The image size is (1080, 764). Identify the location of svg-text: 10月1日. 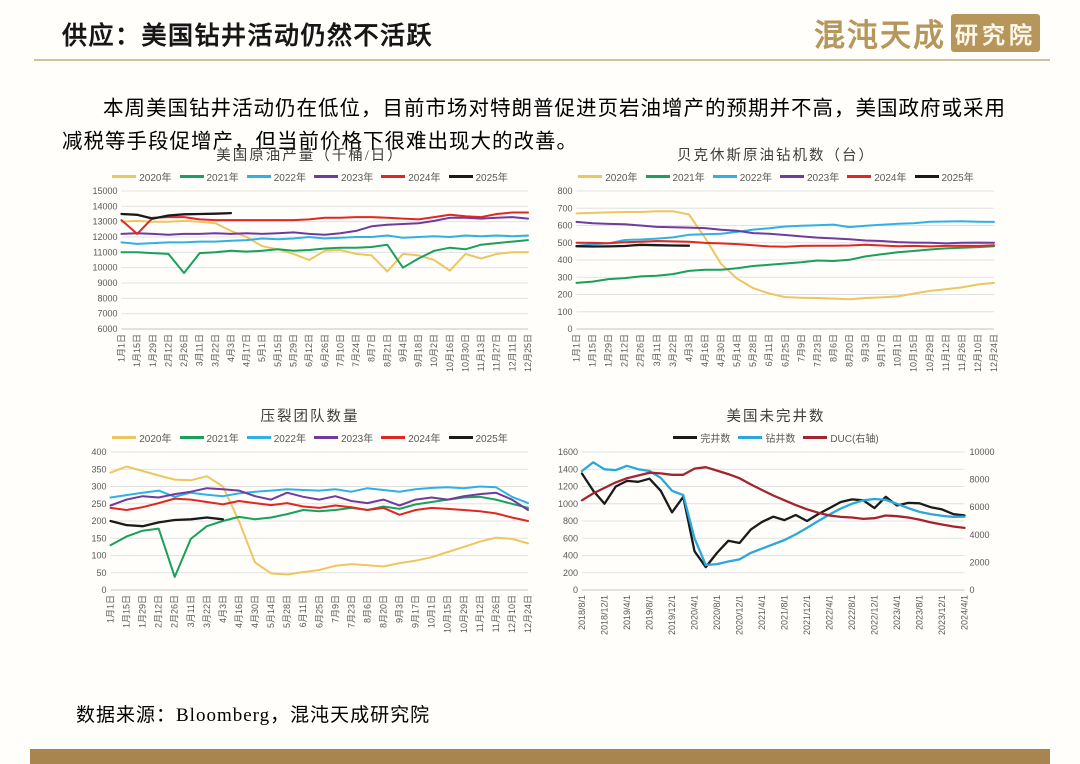
(432, 611).